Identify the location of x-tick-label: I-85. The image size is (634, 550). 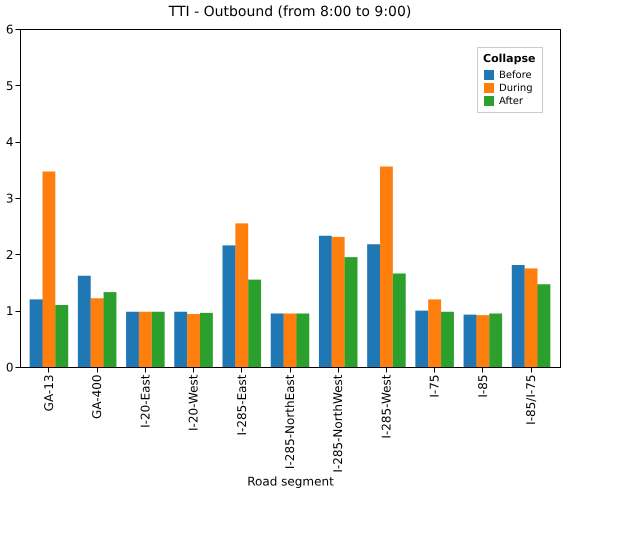
(483, 386).